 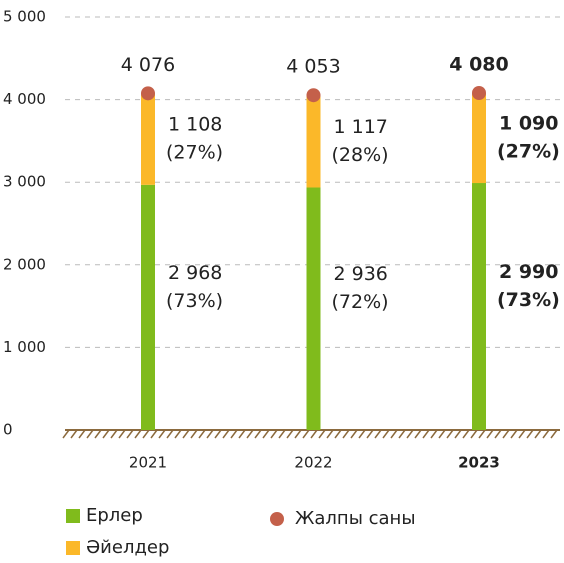 I want to click on share-label: (28%), so click(x=360, y=155).